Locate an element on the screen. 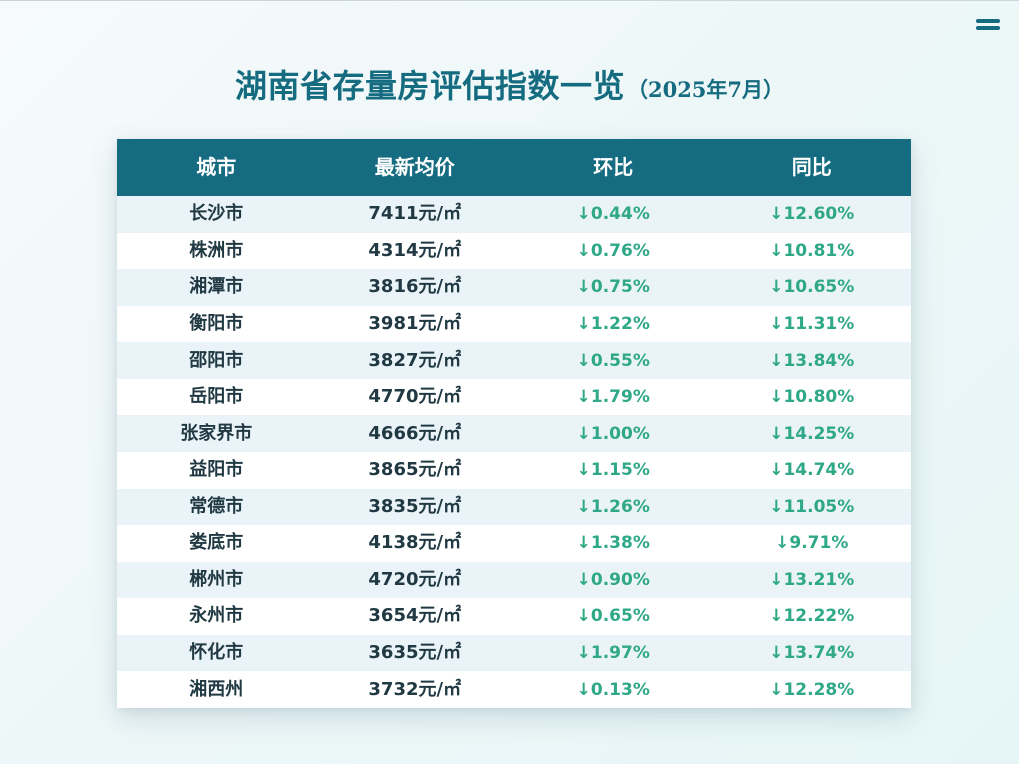 The height and width of the screenshot is (764, 1019). city-cell: 益阳市 is located at coordinates (216, 470).